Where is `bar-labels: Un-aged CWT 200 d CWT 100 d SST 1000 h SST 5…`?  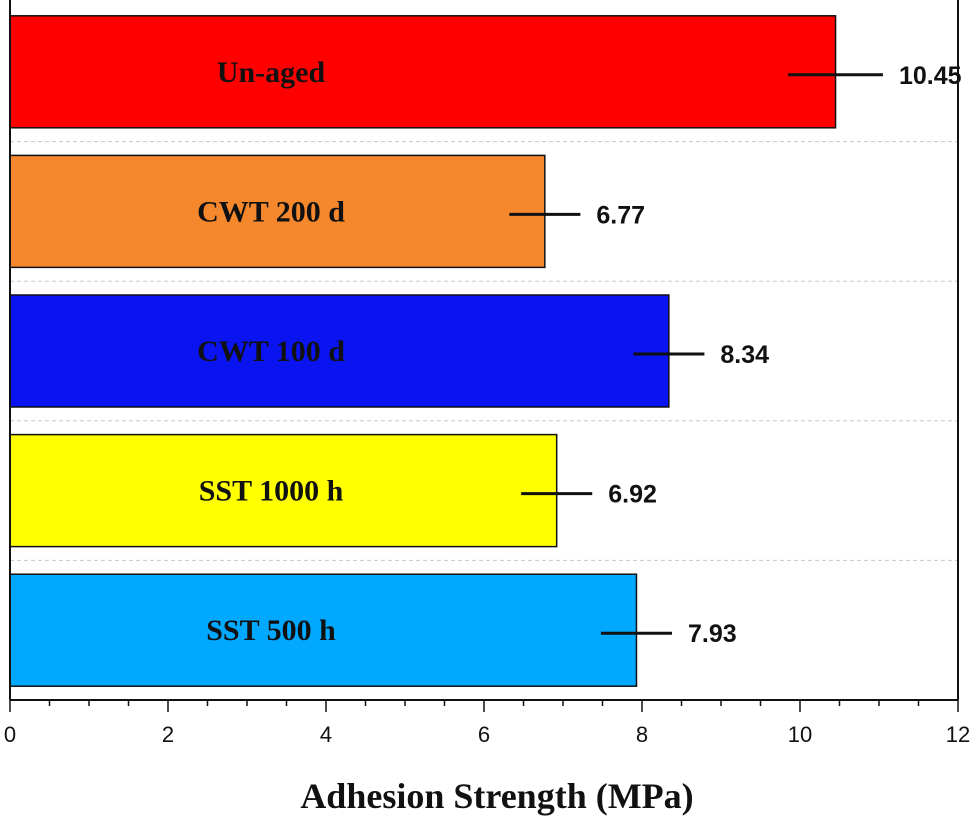
bar-labels: Un-aged CWT 200 d CWT 100 d SST 1000 h SST 5… is located at coordinates (271, 351).